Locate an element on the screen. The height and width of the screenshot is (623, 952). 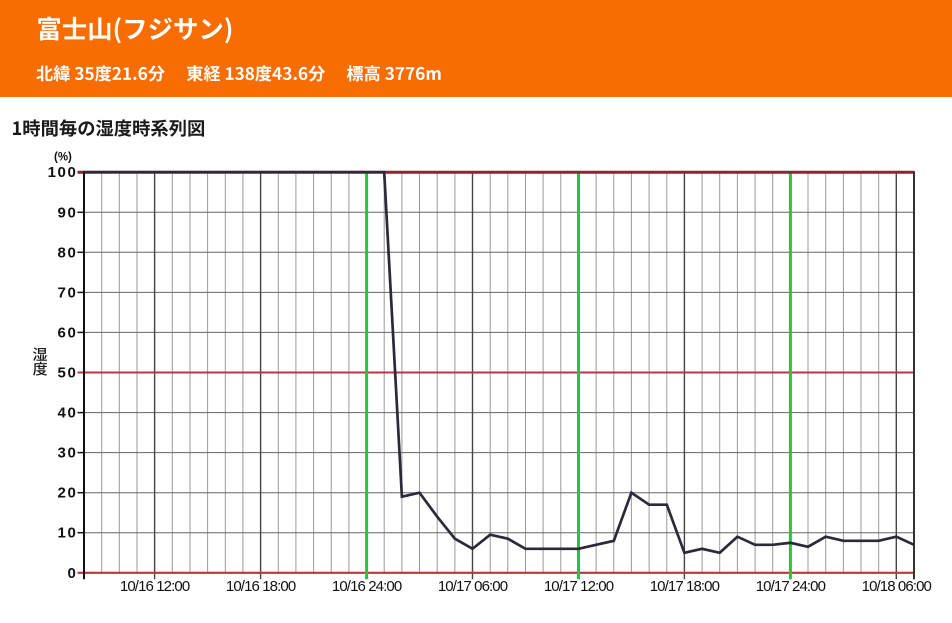
svg-text: 10/17 06:00 is located at coordinates (473, 586).